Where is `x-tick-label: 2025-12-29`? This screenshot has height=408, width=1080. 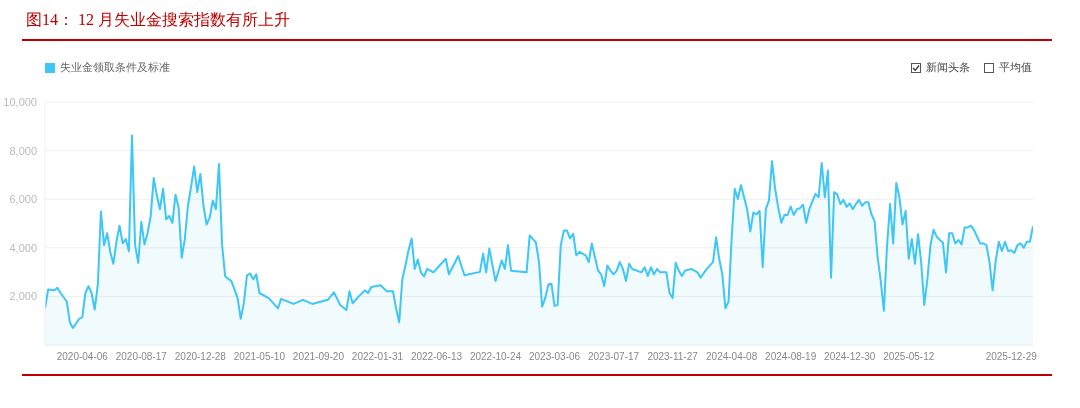
x-tick-label: 2025-12-29 is located at coordinates (1011, 357).